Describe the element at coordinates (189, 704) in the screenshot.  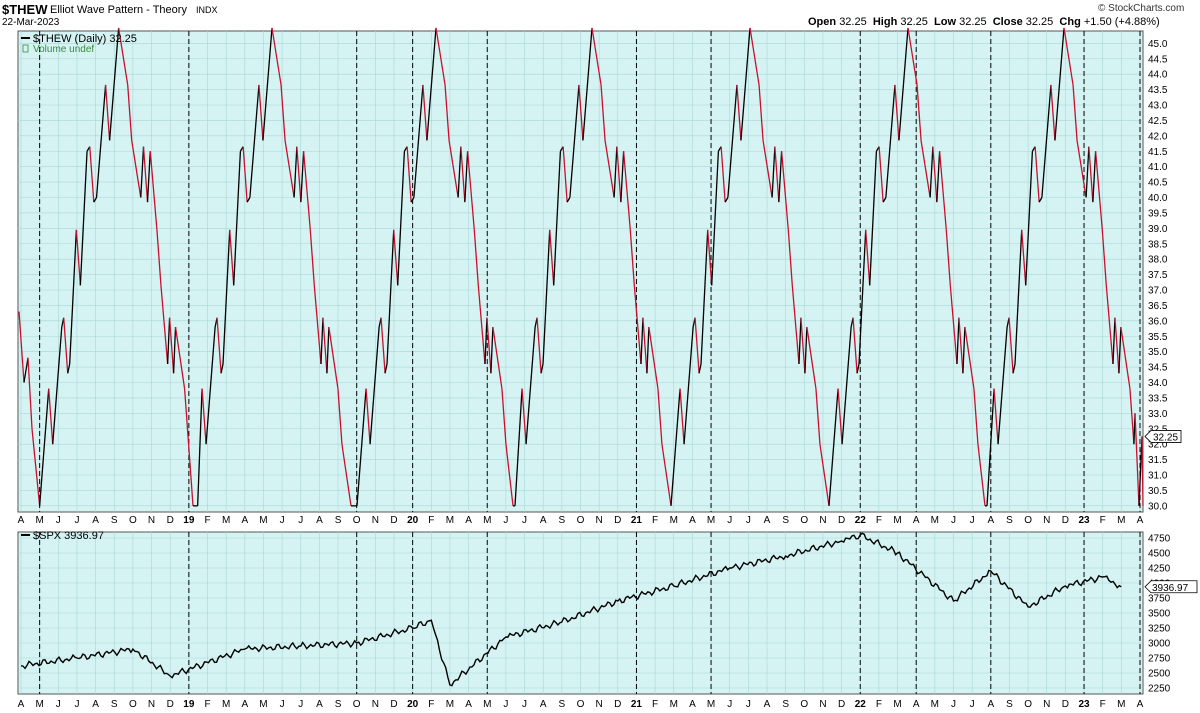
I see `x-tick-label: 19` at that location.